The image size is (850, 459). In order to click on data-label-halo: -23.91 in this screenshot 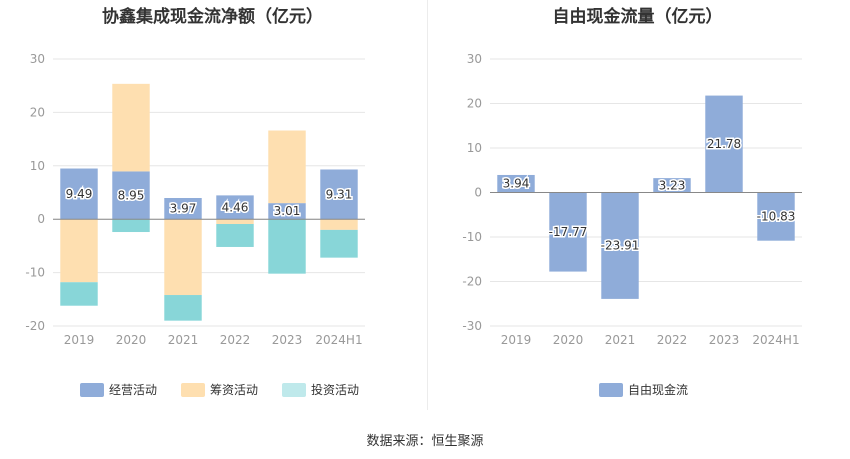, I will do `click(620, 246)`.